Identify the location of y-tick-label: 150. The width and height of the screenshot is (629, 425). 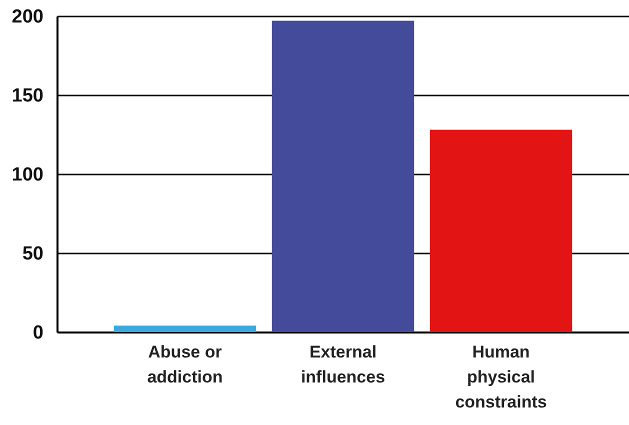
(28, 96).